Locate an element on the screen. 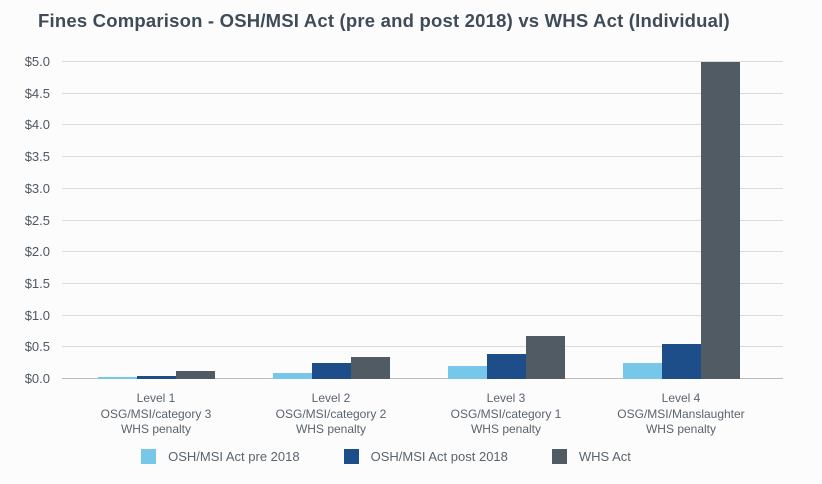  y-tick-label: $1.0 is located at coordinates (37, 315).